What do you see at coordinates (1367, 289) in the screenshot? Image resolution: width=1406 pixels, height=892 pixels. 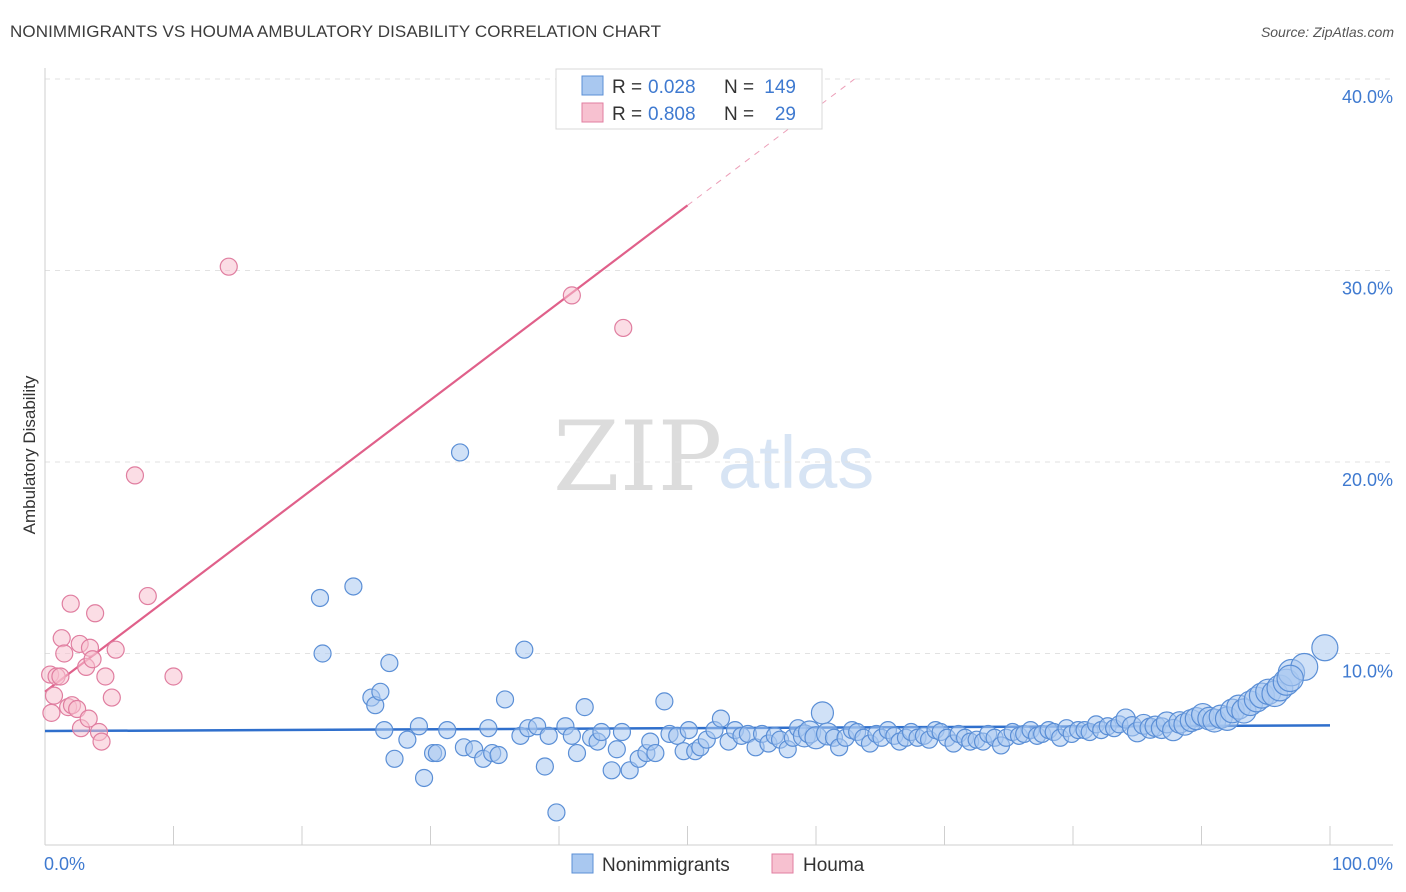 I see `y-tick-label-30: 30.0%` at bounding box center [1367, 289].